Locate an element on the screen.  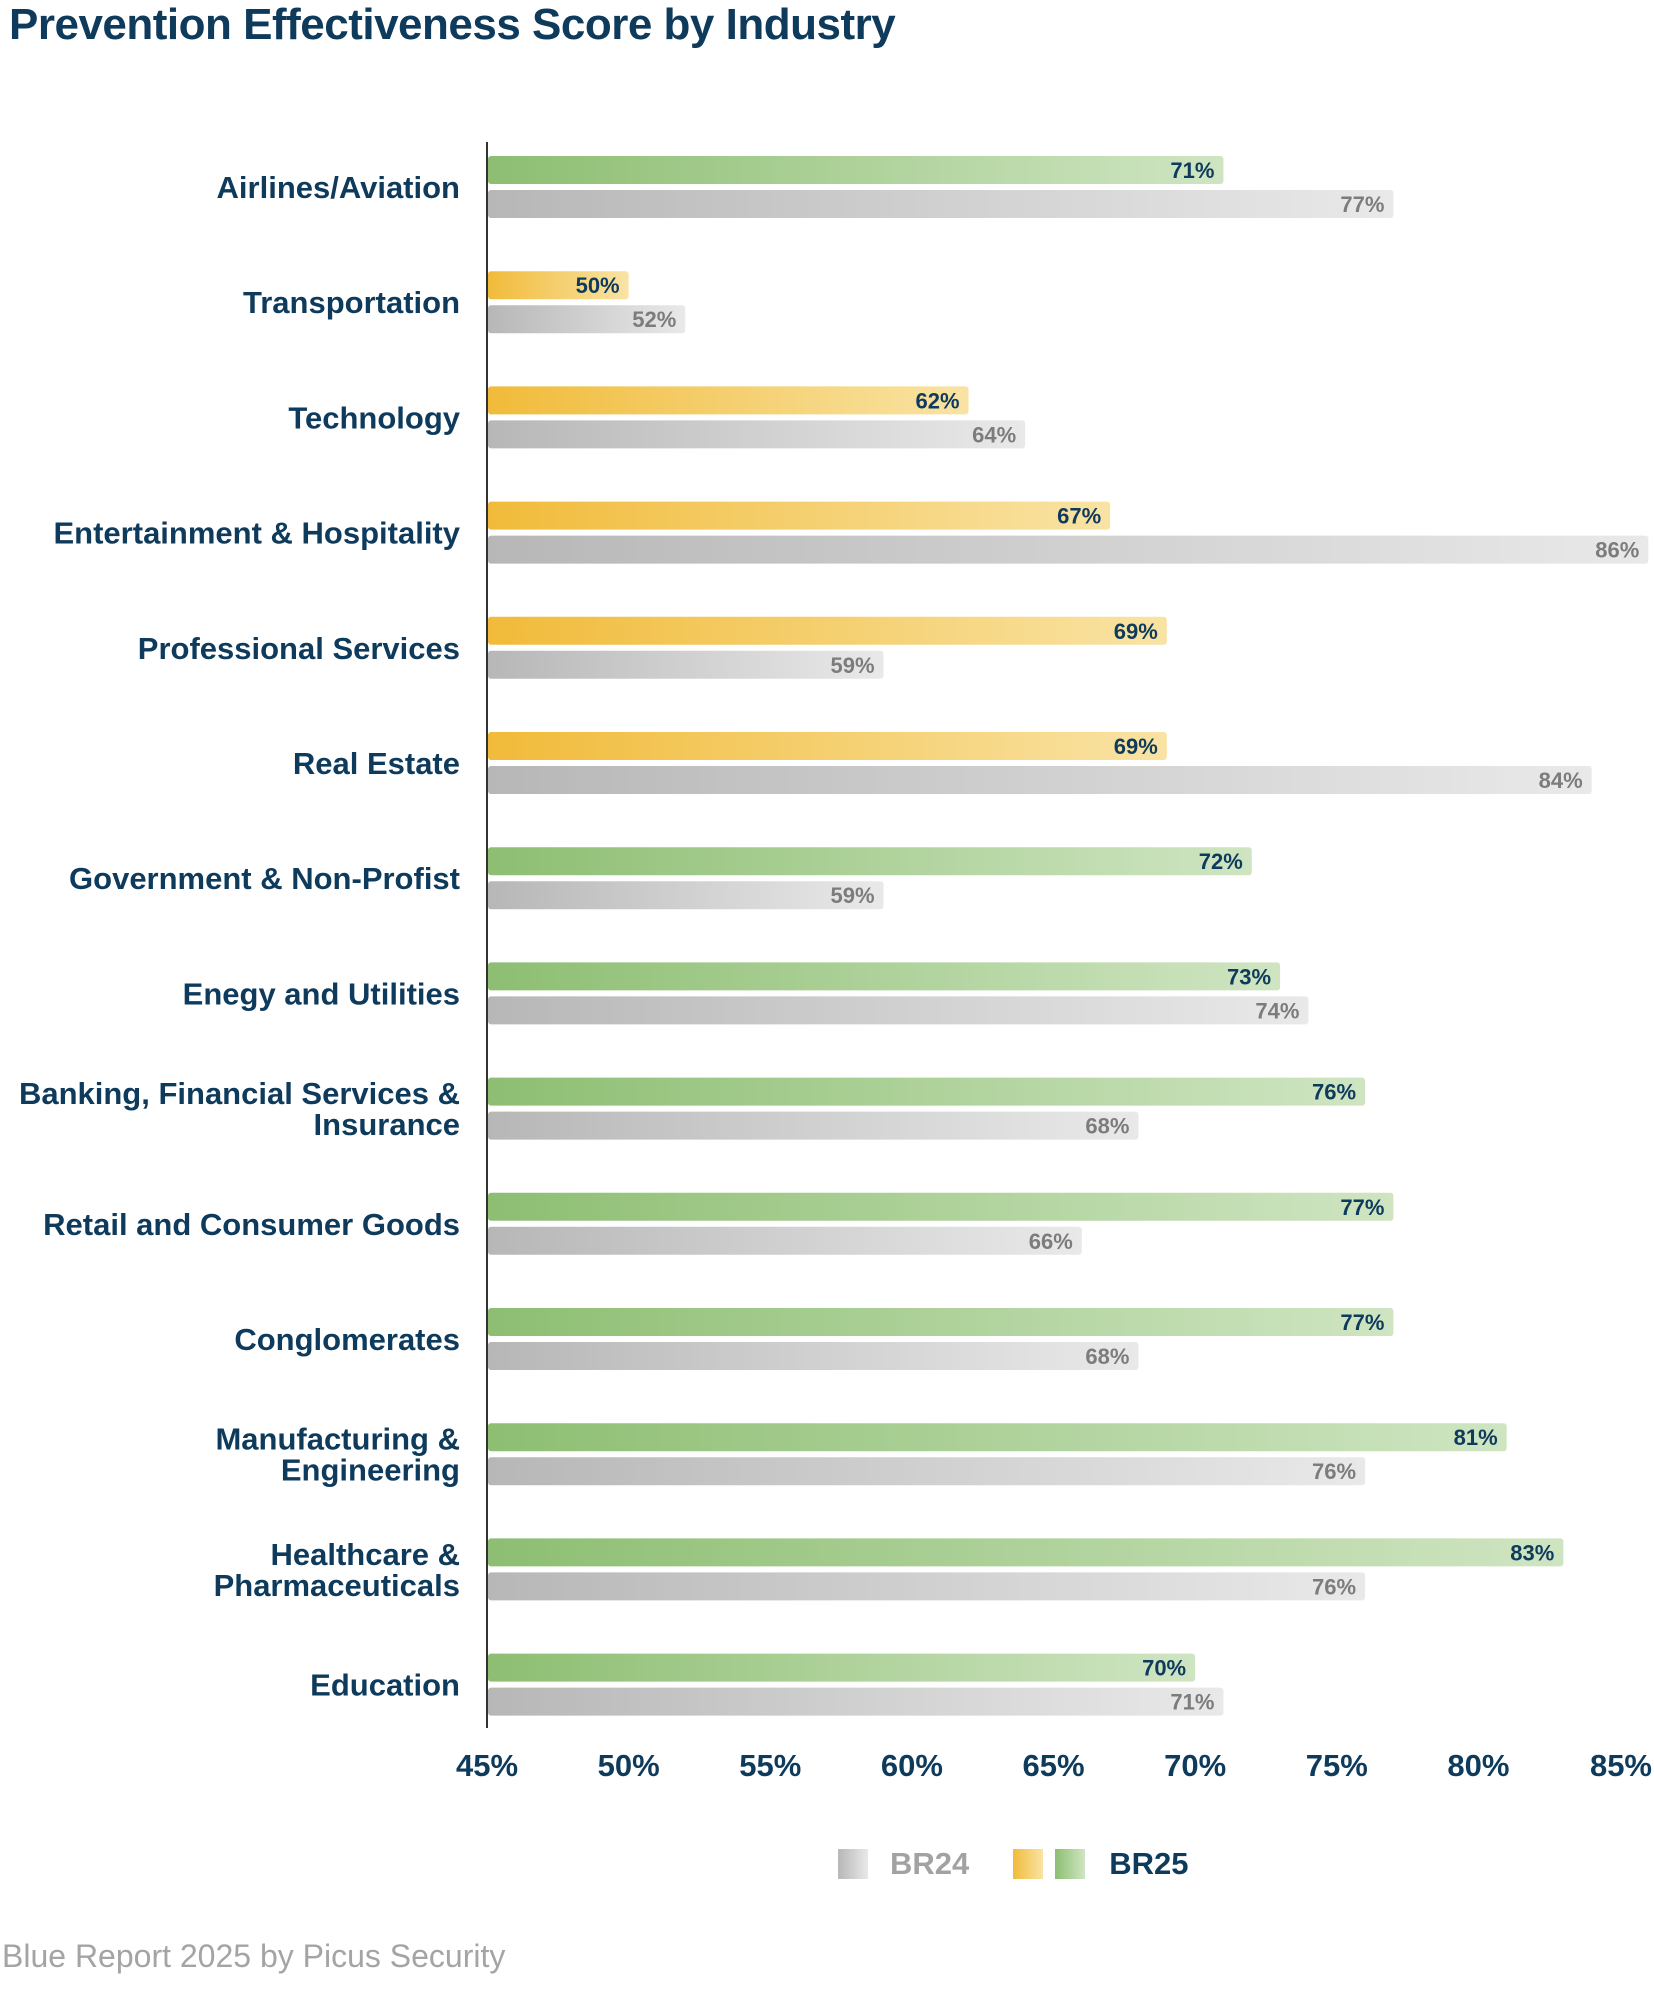
bar-br25-education is located at coordinates (842, 1667).